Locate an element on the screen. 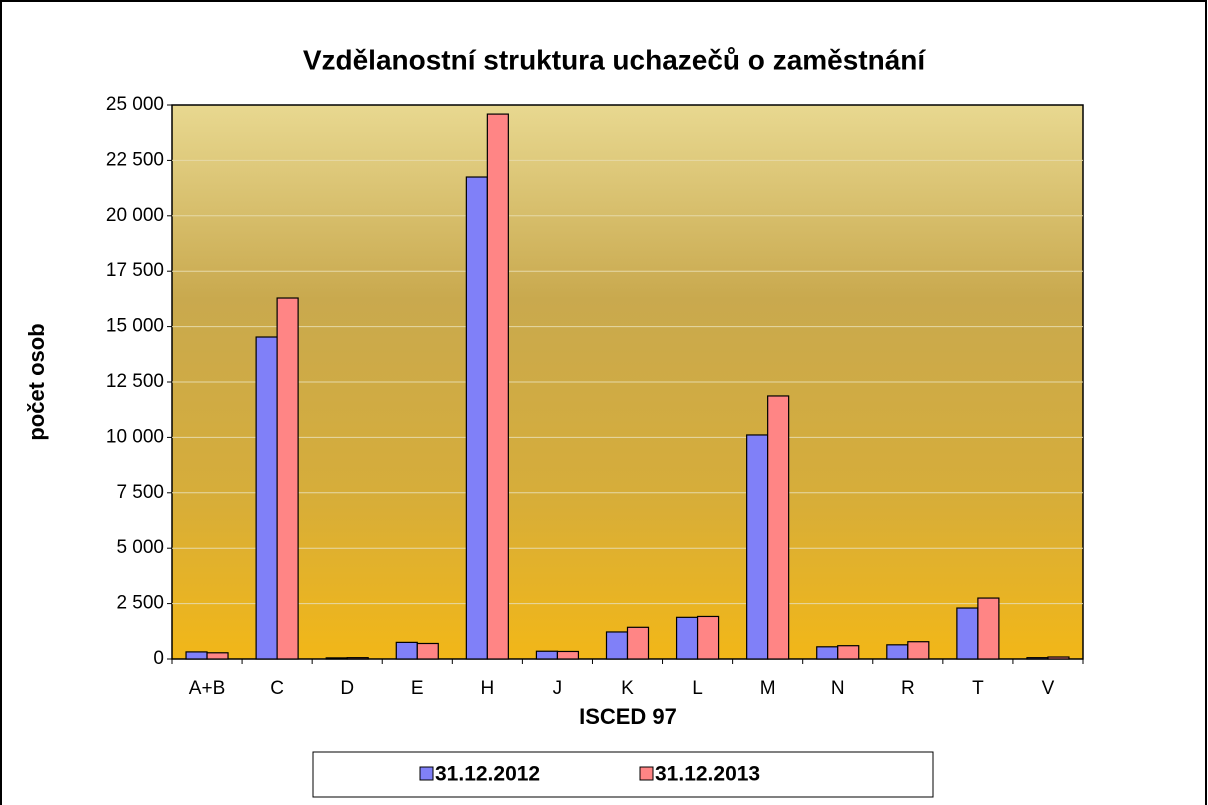  x-tick-label: K is located at coordinates (627, 688).